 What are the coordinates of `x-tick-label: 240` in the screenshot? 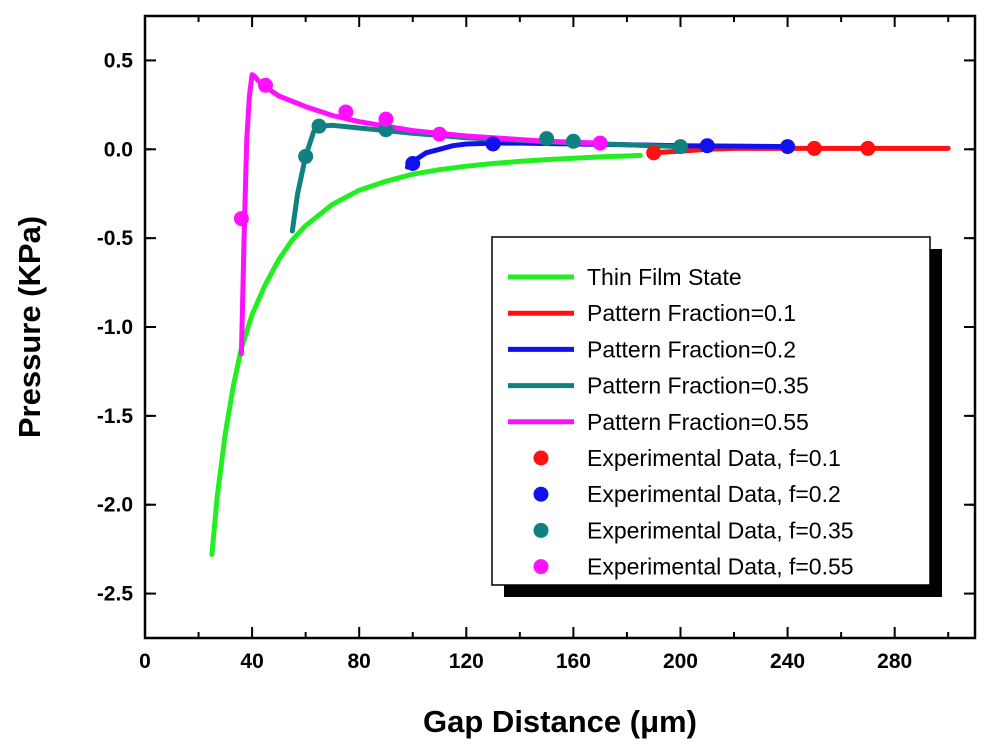 It's located at (787, 661).